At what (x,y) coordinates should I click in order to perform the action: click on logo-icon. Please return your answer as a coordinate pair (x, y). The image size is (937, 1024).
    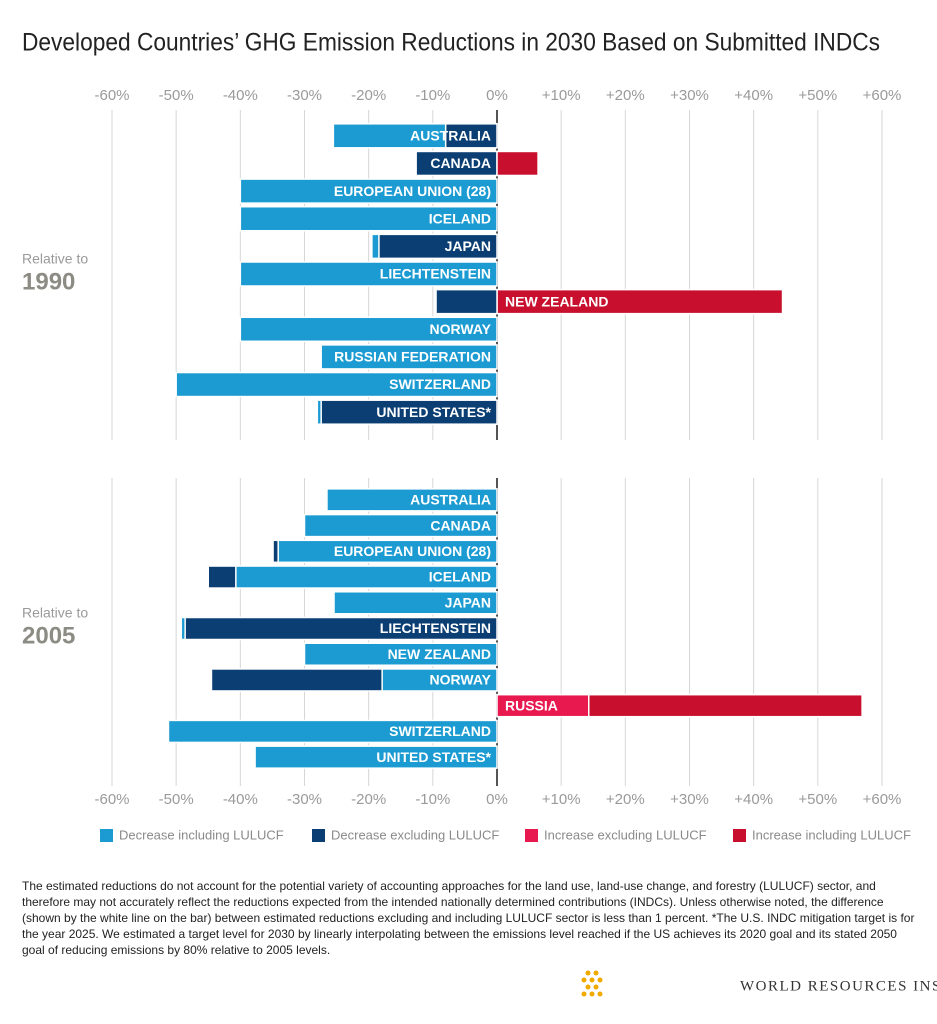
    Looking at the image, I should click on (592, 983).